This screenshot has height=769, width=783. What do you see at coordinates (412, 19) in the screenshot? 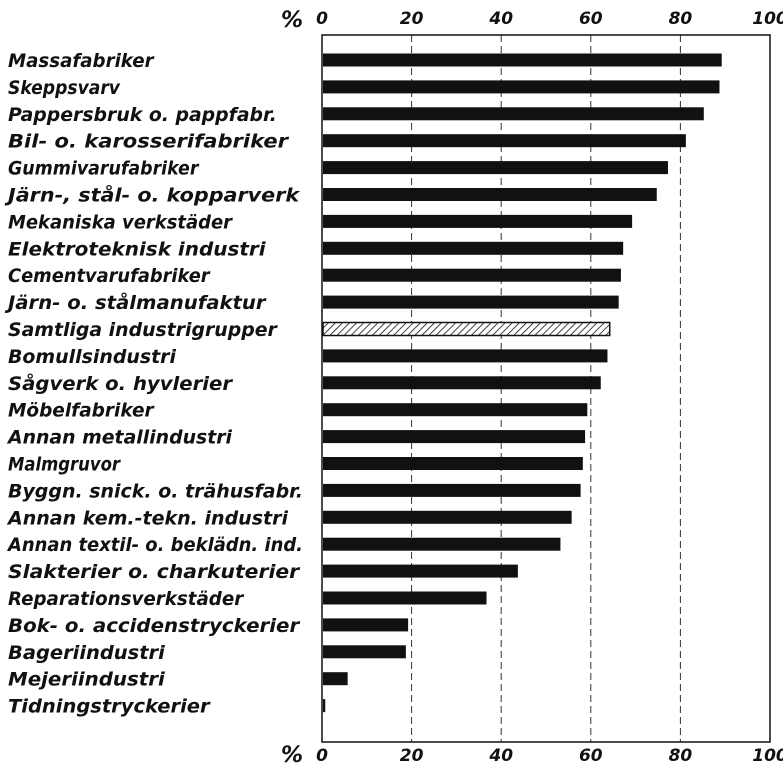
I see `x-tick-label-top: 20` at bounding box center [412, 19].